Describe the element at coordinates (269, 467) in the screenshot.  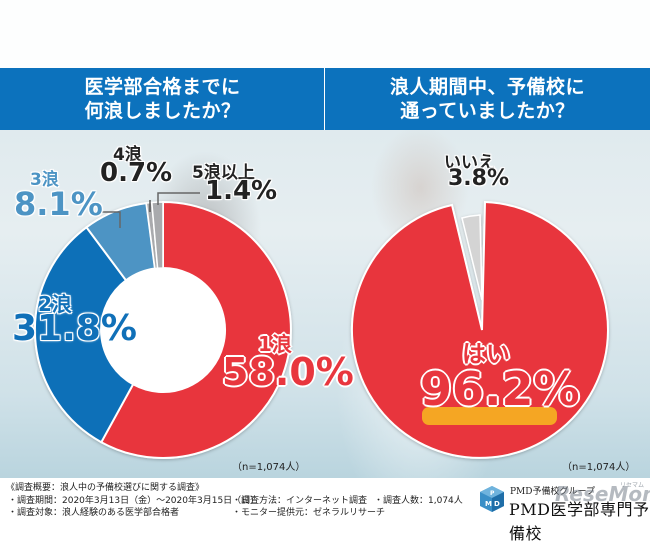
I see `left-sample-size: （n=1,074人）` at that location.